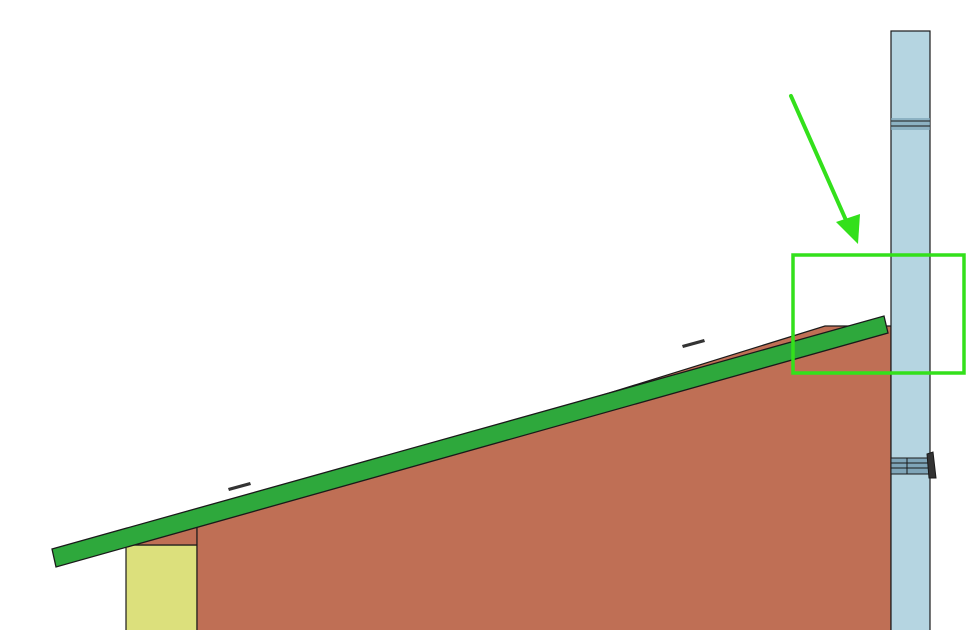 Image resolution: width=967 pixels, height=630 pixels. I want to click on highlight-box, so click(878, 314).